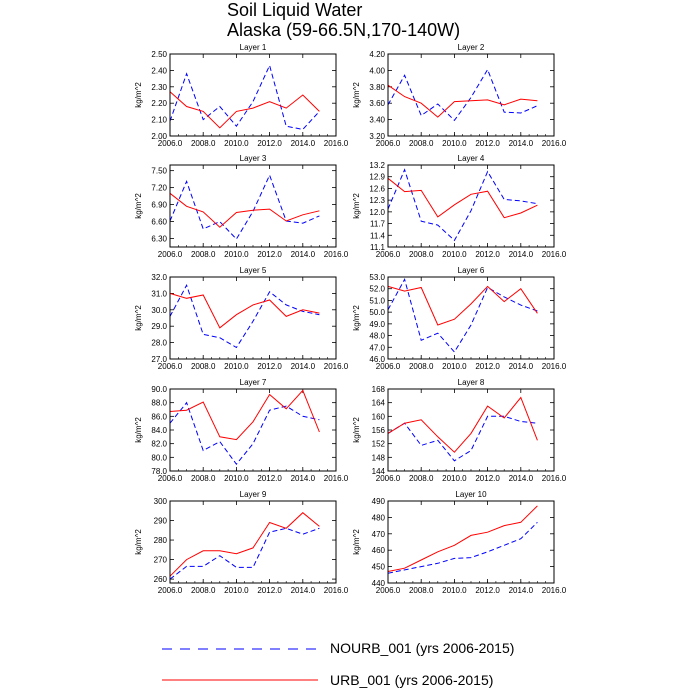  What do you see at coordinates (379, 457) in the screenshot?
I see `y-tick-label: 148` at bounding box center [379, 457].